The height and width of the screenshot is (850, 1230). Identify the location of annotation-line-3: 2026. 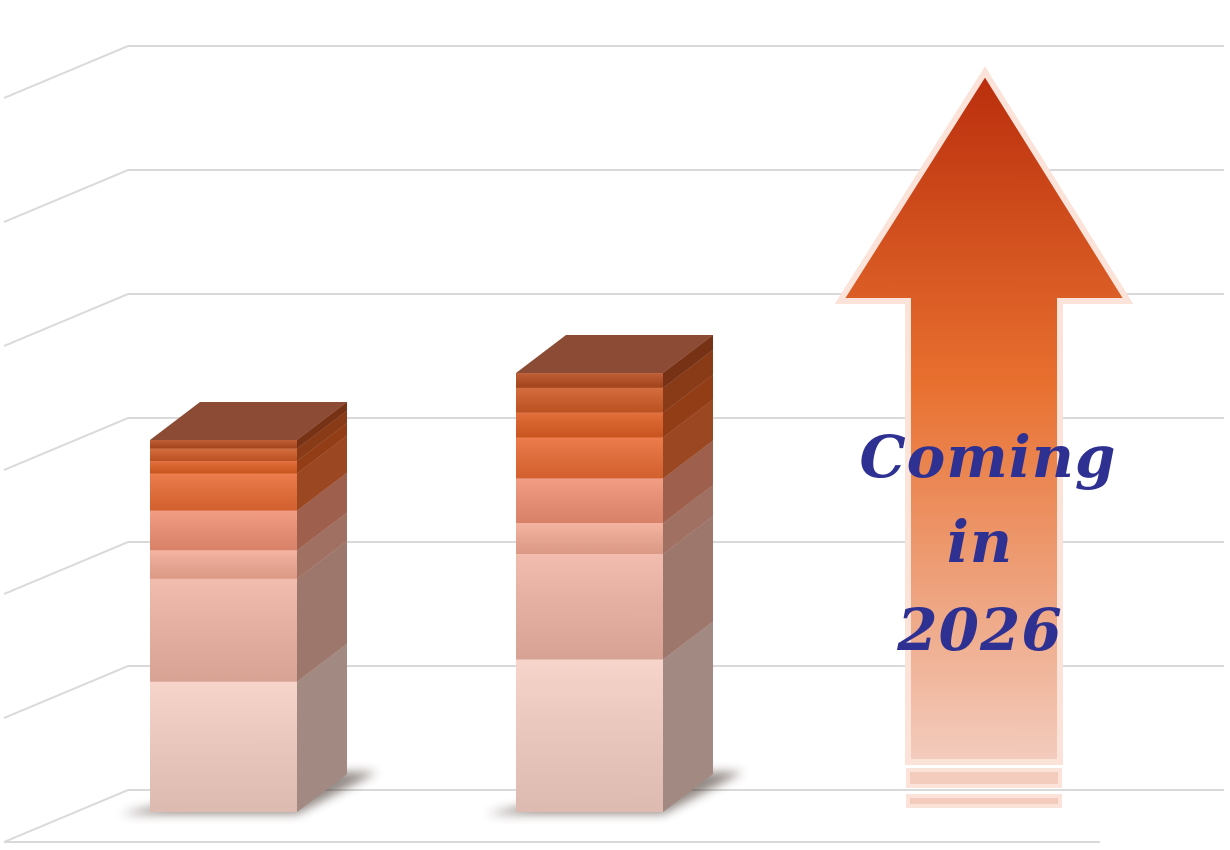
(979, 630).